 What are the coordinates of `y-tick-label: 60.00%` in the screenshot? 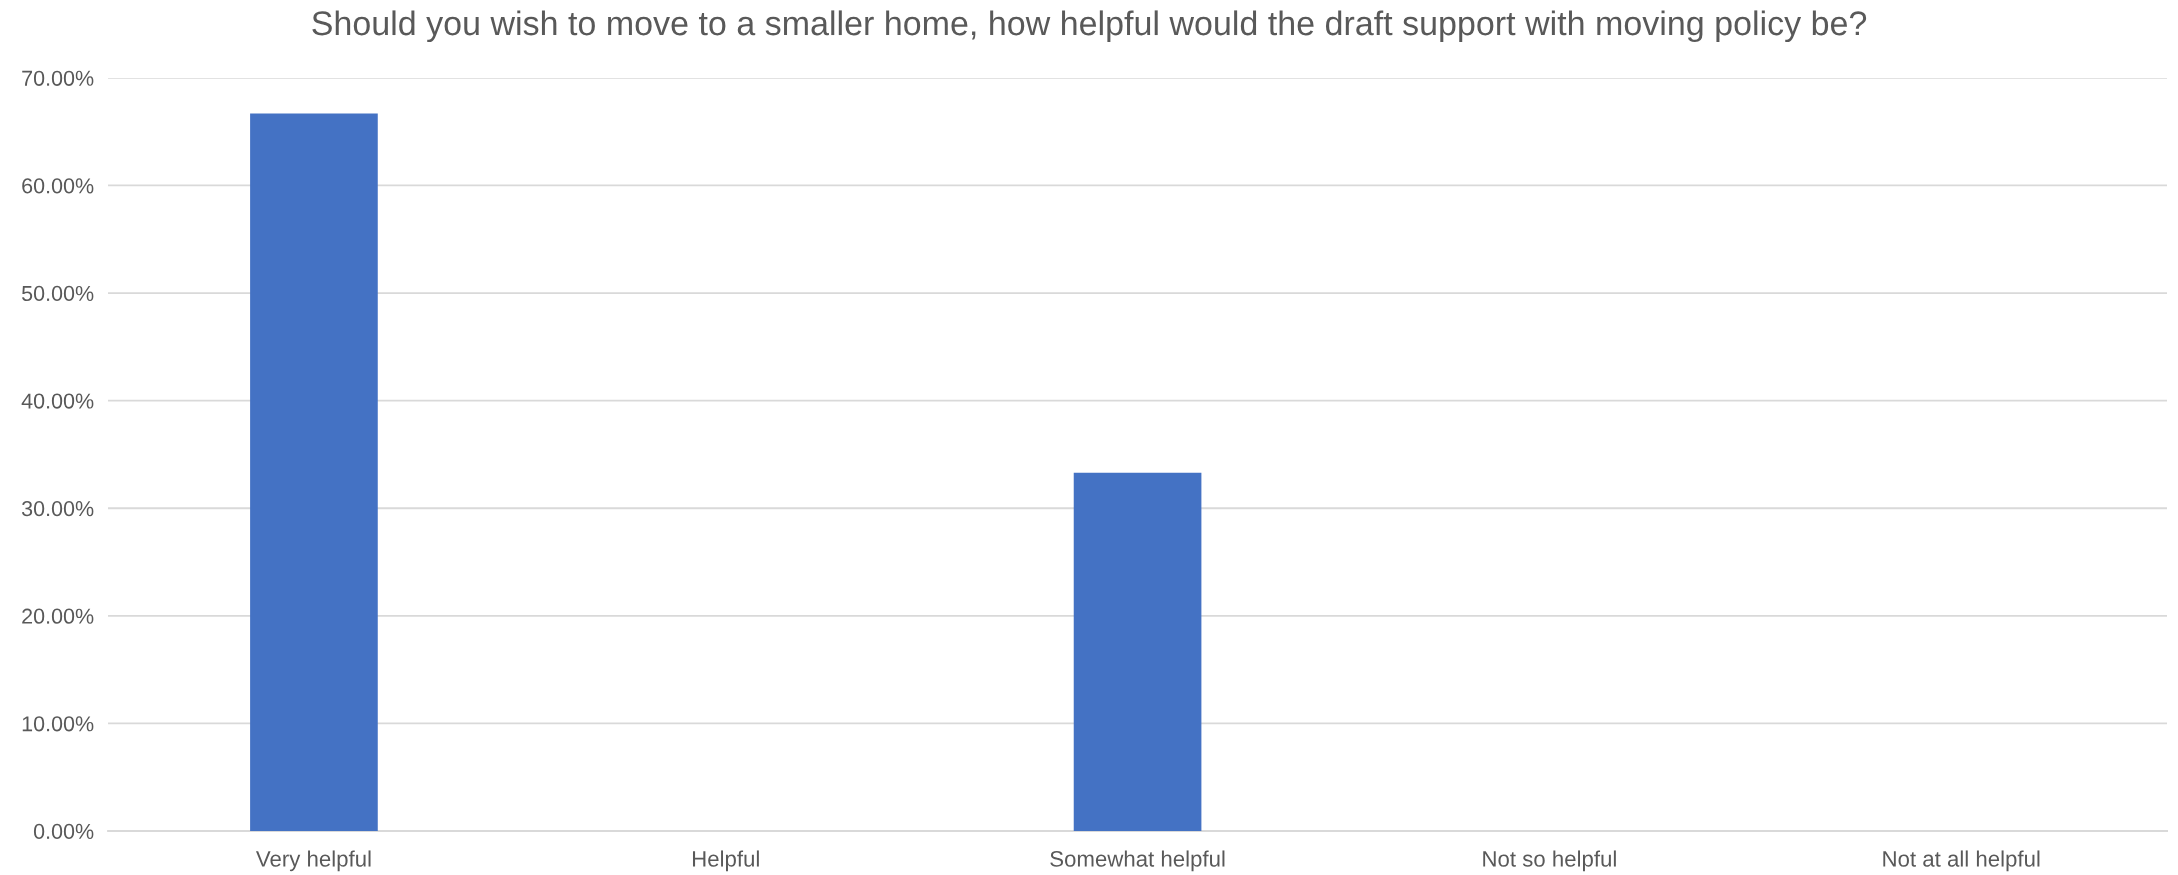 It's located at (58, 186).